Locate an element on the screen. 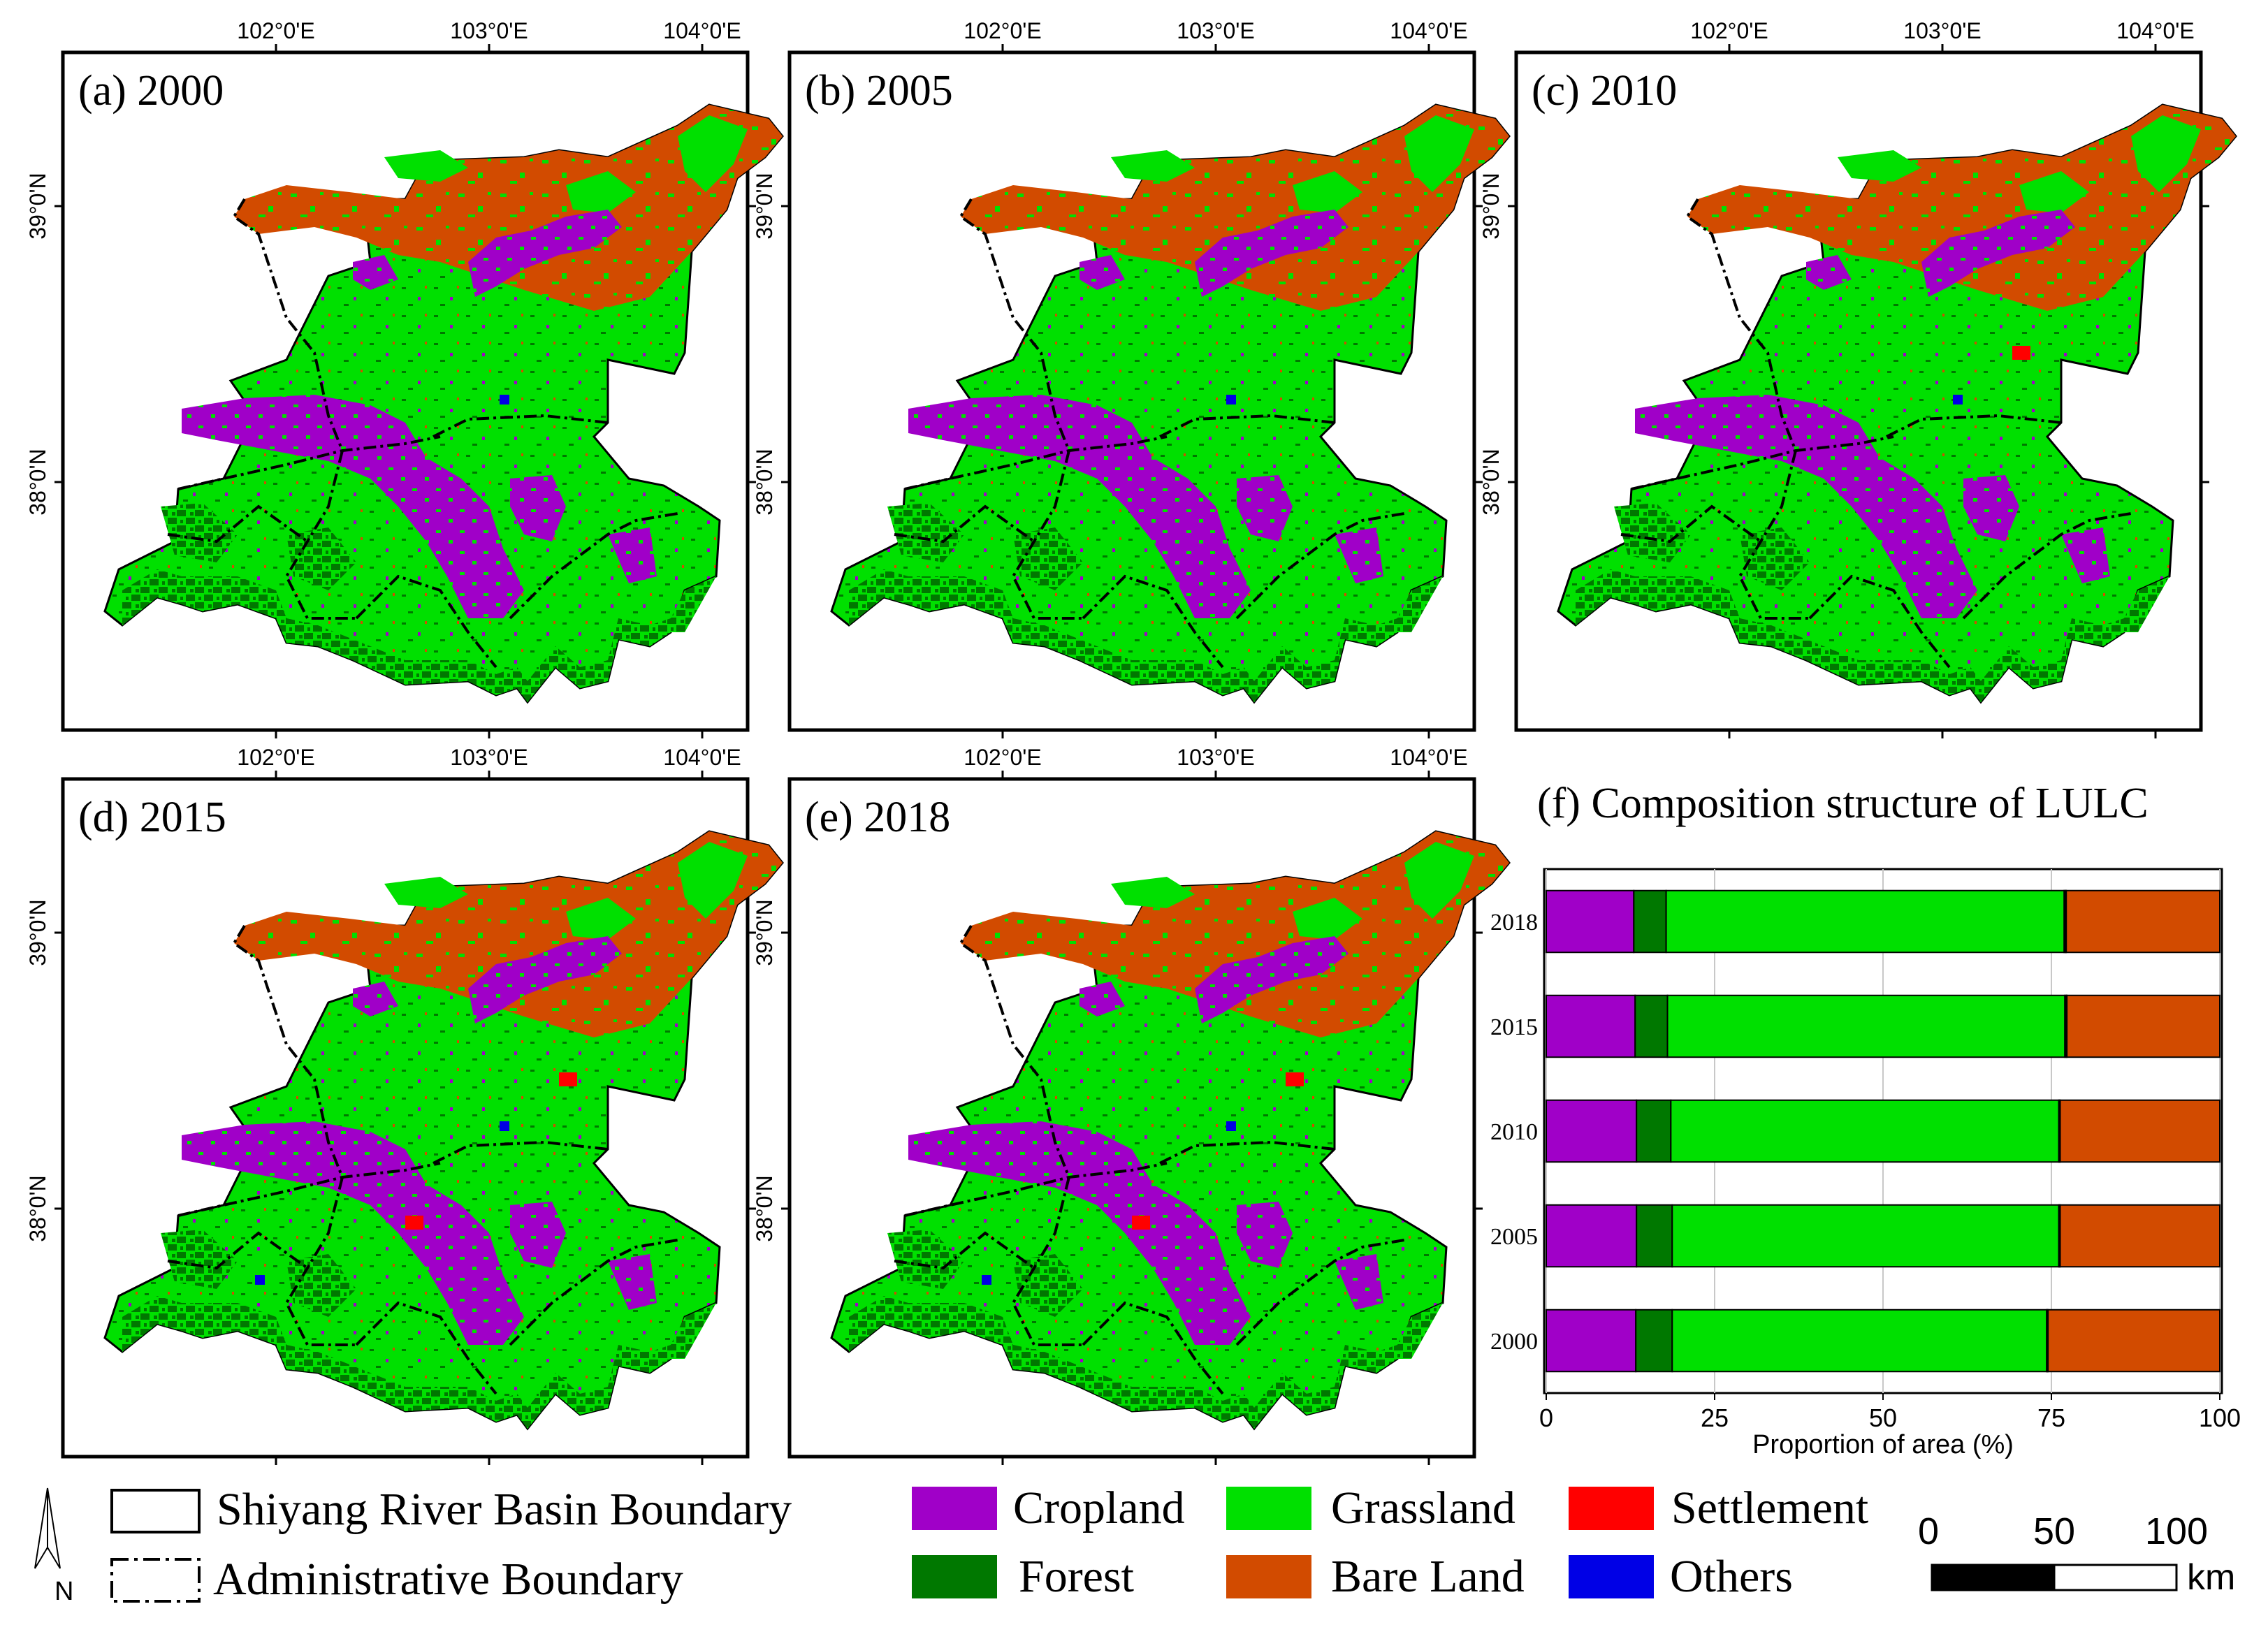  panel-label: (e) 2018 is located at coordinates (877, 818).